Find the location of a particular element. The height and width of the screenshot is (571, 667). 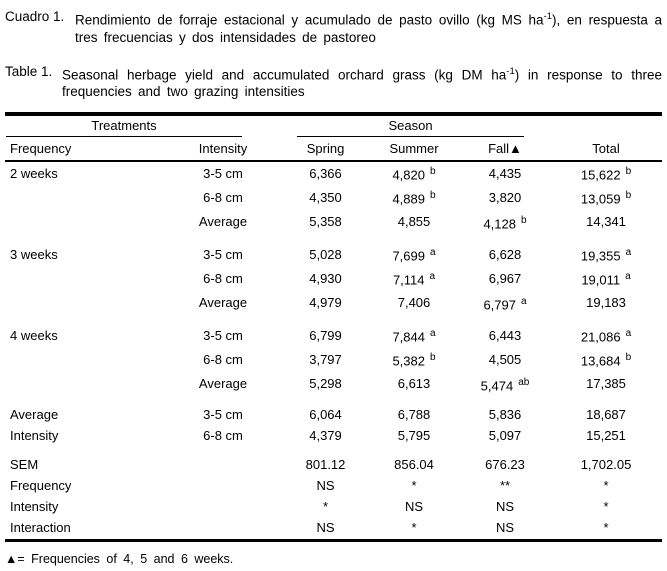

cell-value: 4,350 is located at coordinates (325, 197).